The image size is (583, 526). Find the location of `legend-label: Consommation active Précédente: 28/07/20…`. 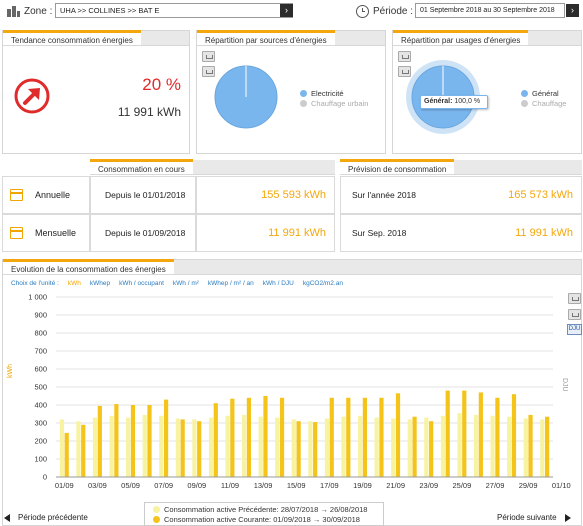

legend-label: Consommation active Précédente: 28/07/20… is located at coordinates (266, 509).